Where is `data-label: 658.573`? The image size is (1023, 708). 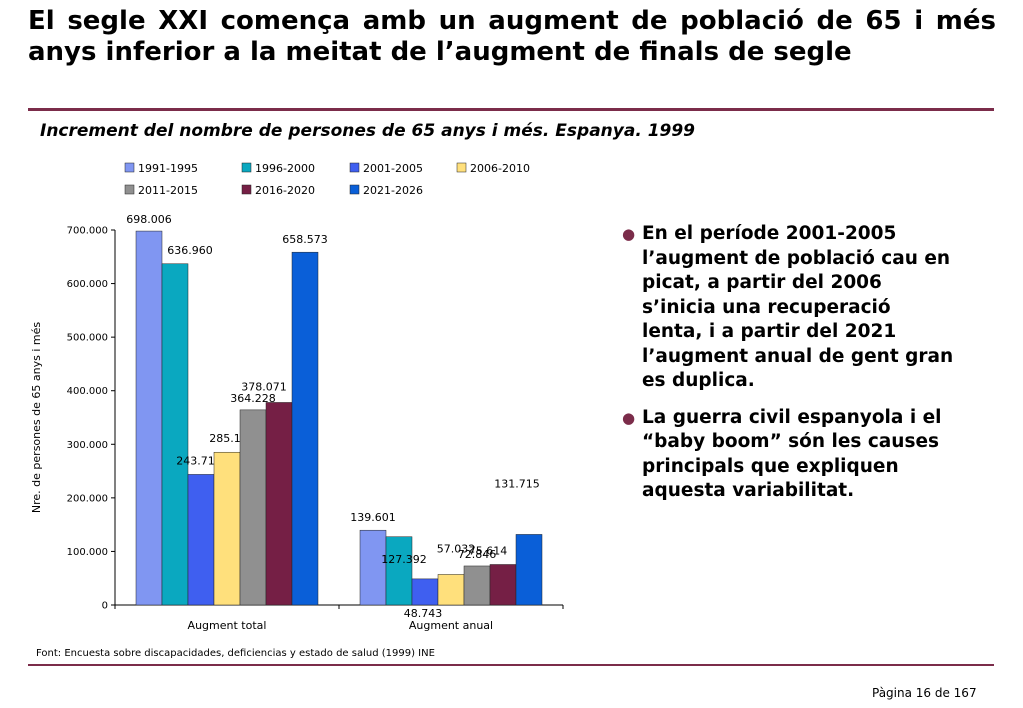 data-label: 658.573 is located at coordinates (305, 239).